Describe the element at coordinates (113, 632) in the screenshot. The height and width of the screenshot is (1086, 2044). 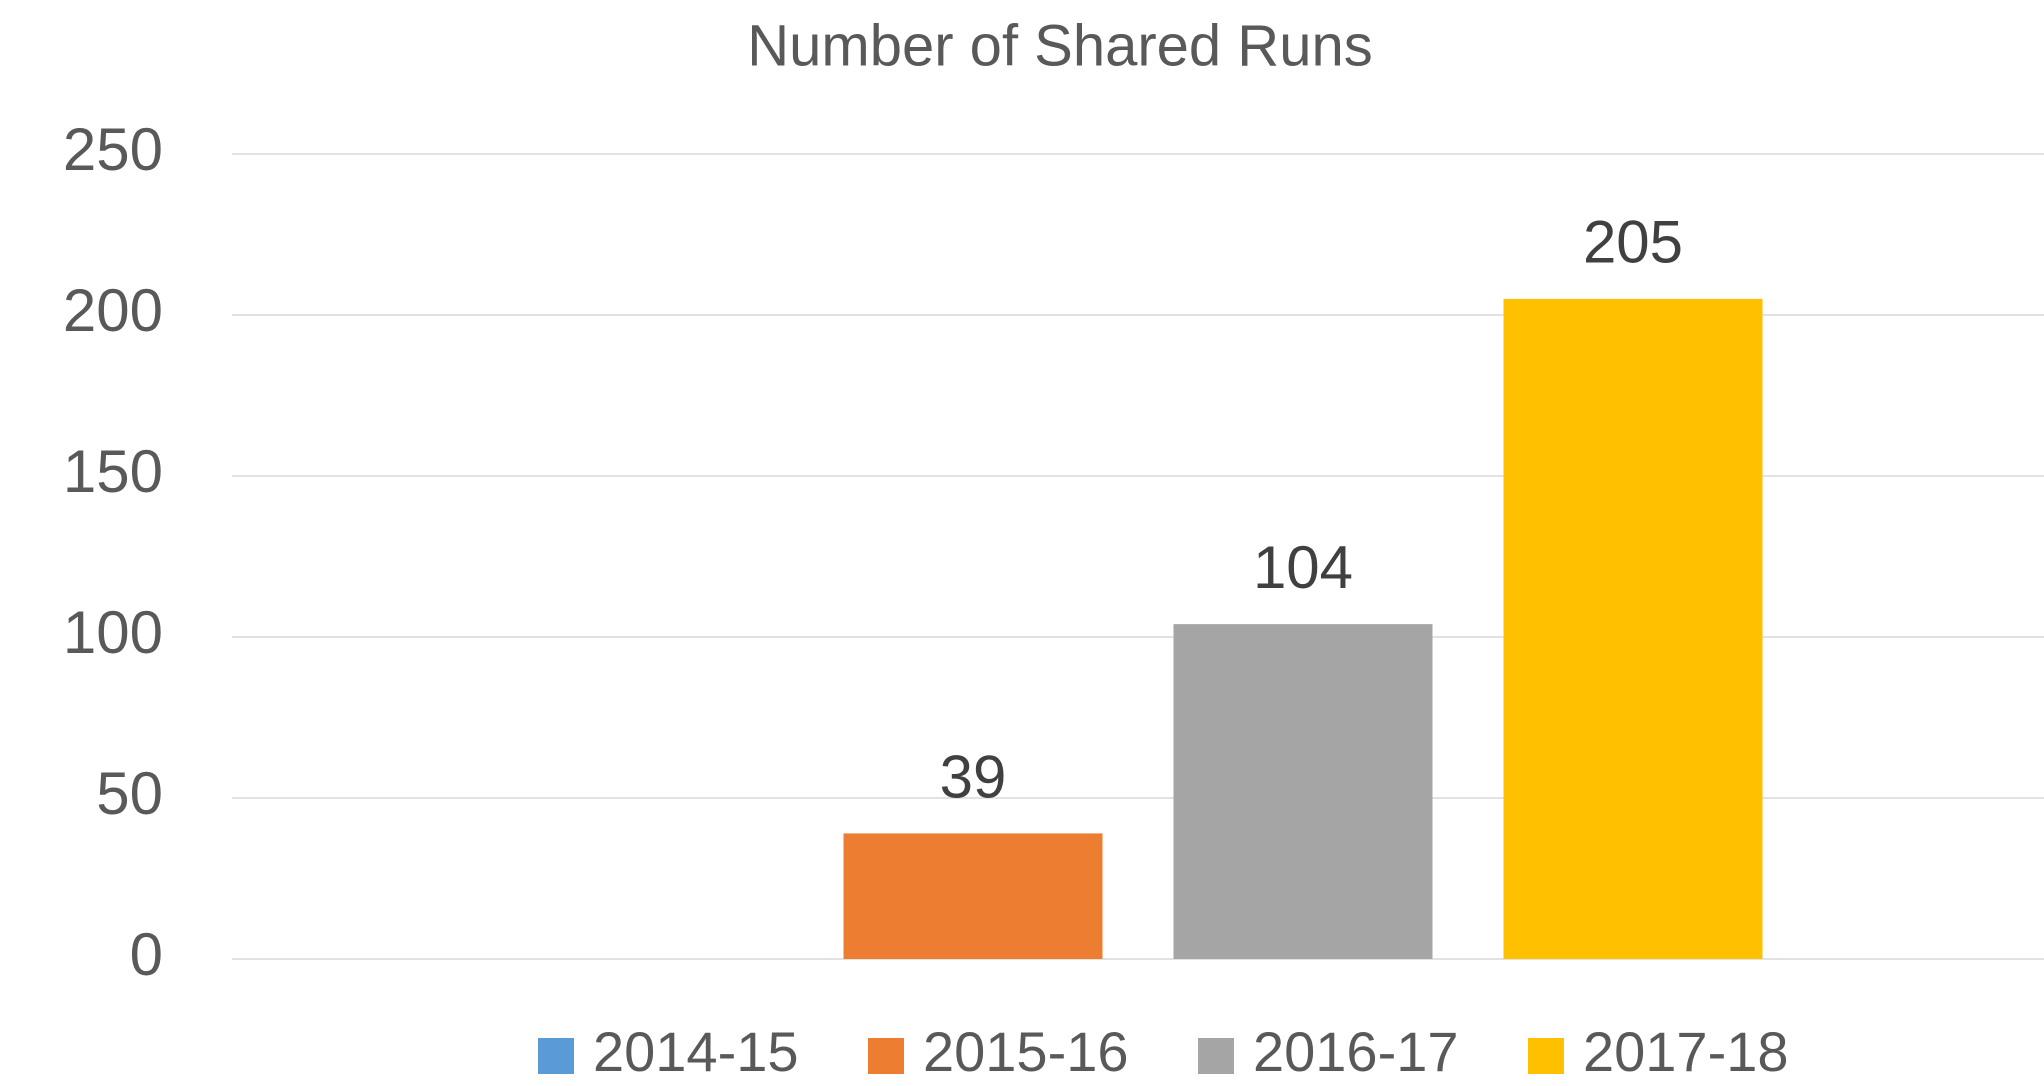
I see `y-tick-label: 100` at that location.